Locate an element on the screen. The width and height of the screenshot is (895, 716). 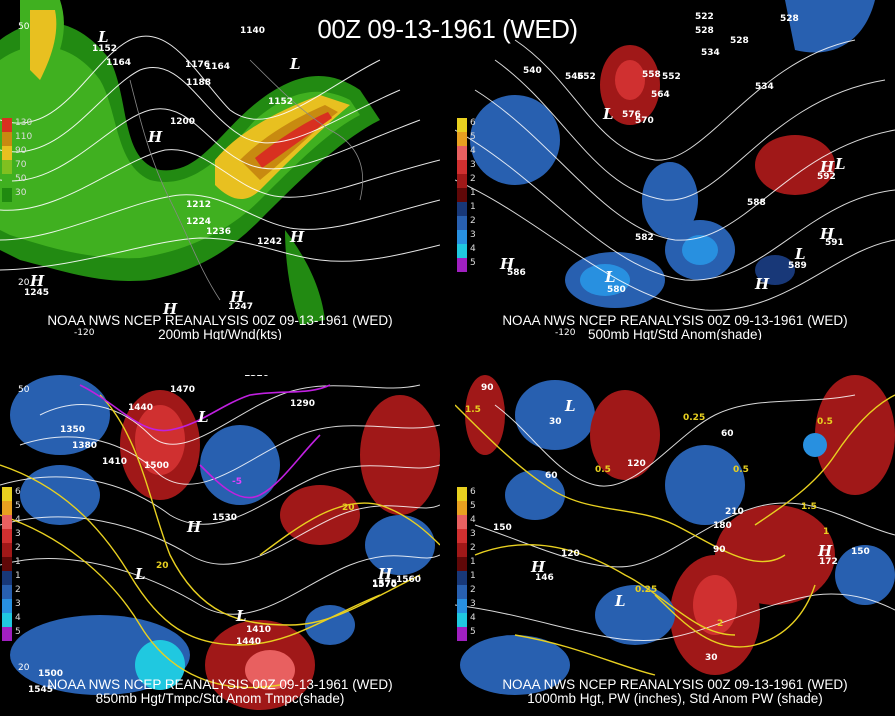
scale-tick-label: 130 is located at coordinates (24, 123).